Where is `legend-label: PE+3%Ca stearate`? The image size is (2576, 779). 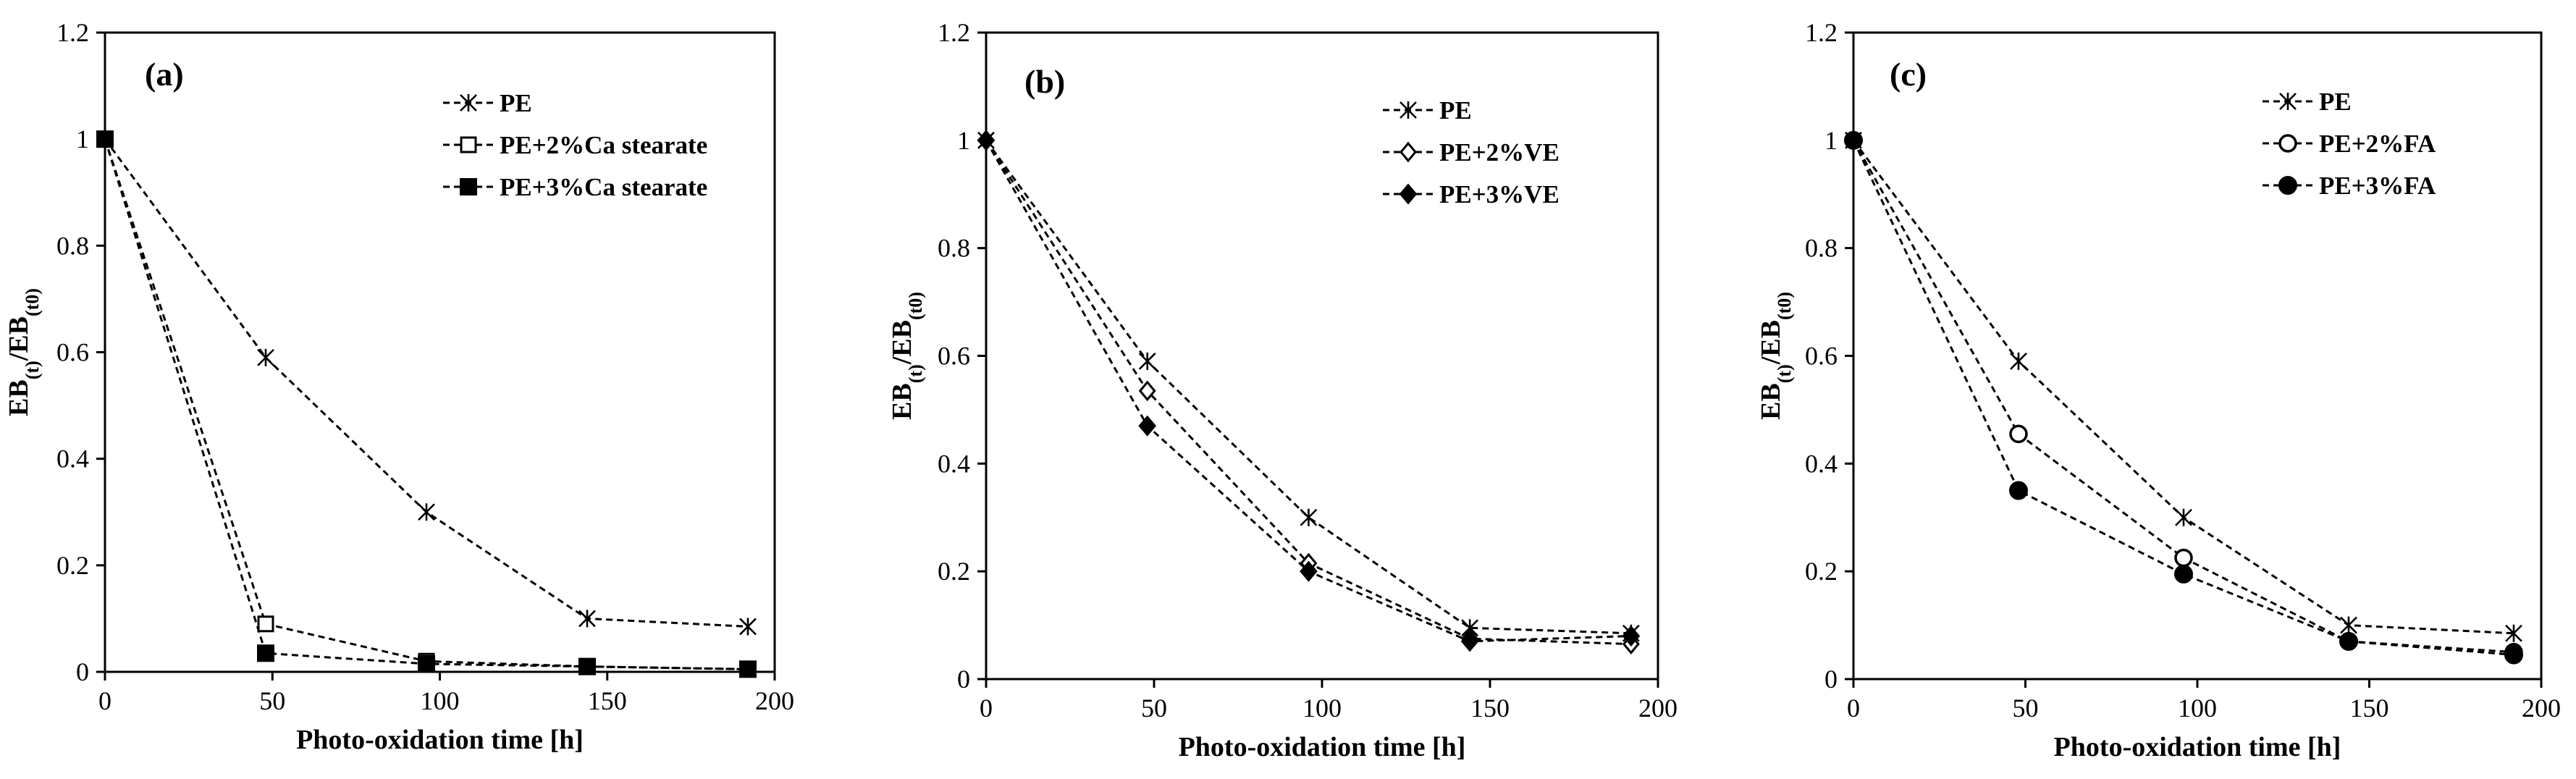
legend-label: PE+3%Ca stearate is located at coordinates (603, 187).